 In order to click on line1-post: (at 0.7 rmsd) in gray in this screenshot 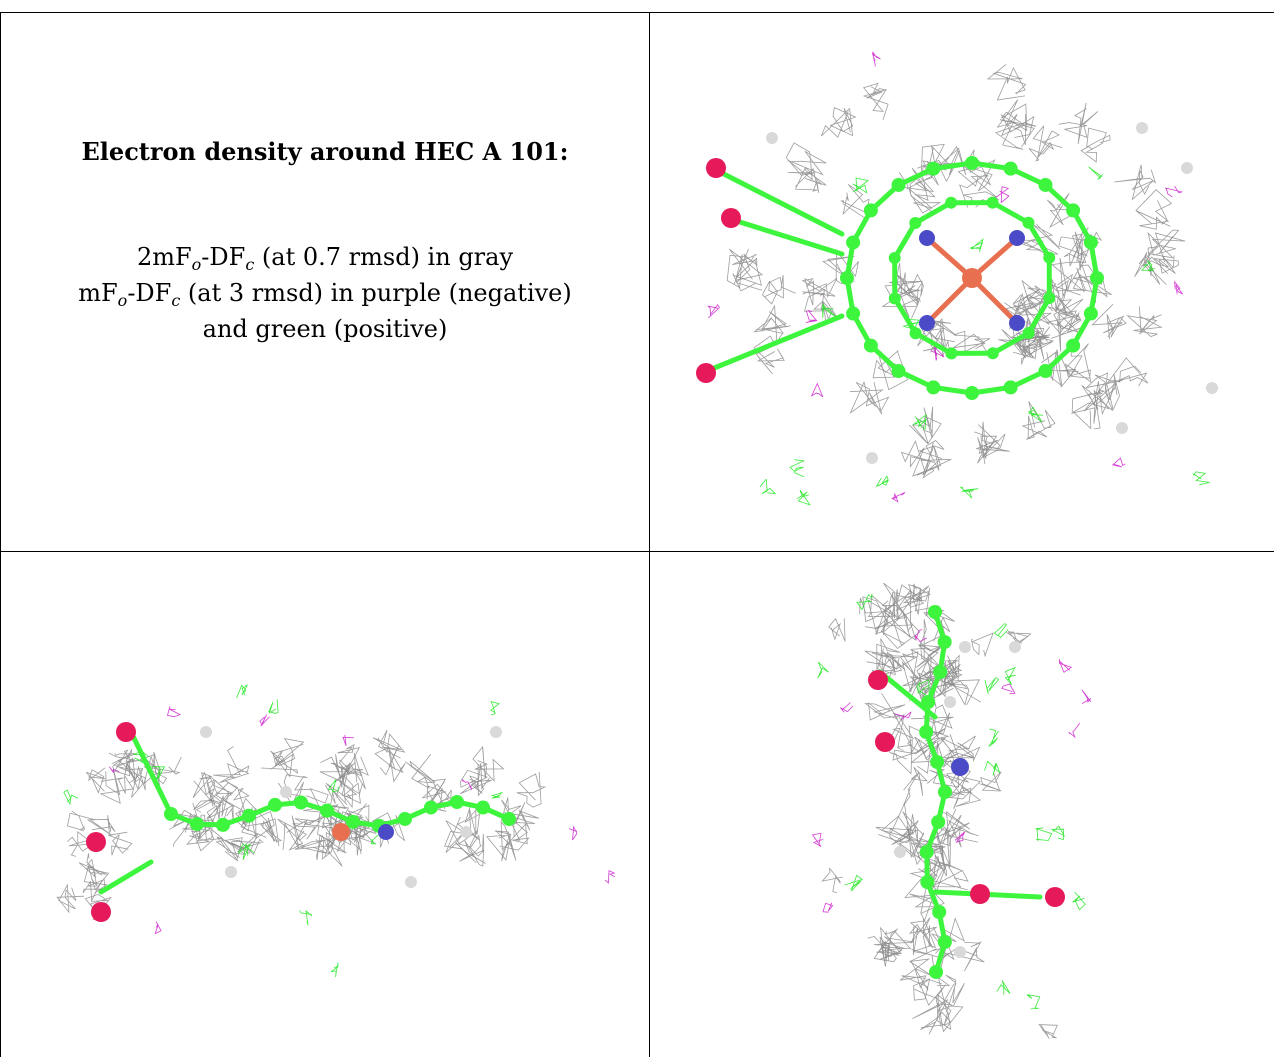, I will do `click(384, 257)`.